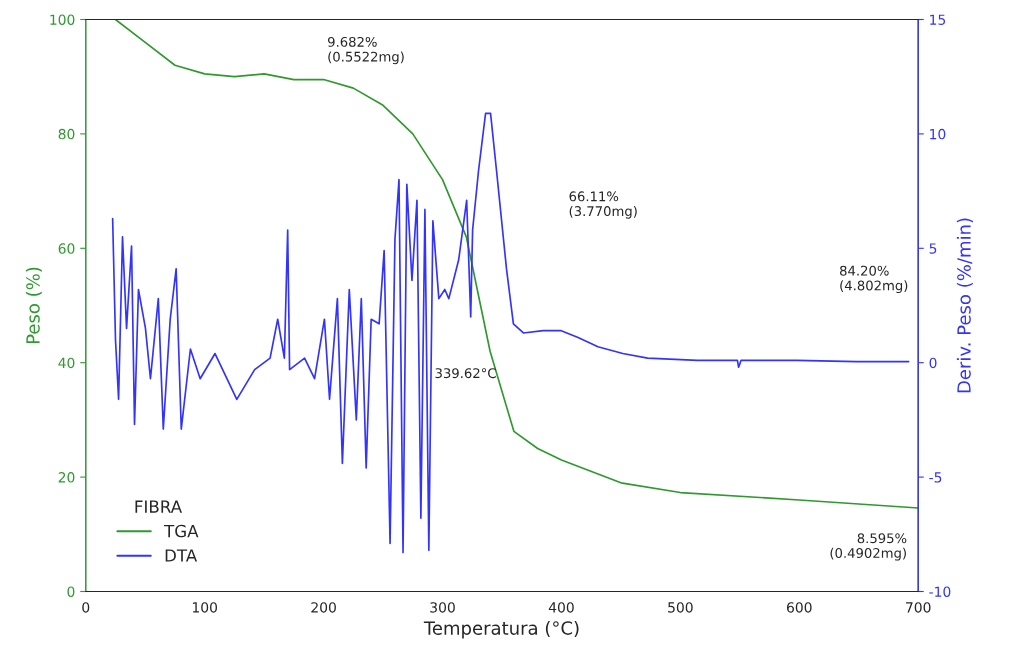 The image size is (1009, 650). I want to click on x-tick-label: 100, so click(205, 607).